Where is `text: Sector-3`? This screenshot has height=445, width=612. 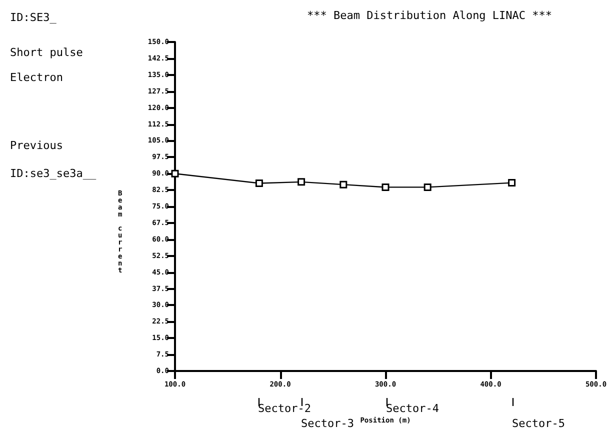
text: Sector-3 is located at coordinates (327, 423).